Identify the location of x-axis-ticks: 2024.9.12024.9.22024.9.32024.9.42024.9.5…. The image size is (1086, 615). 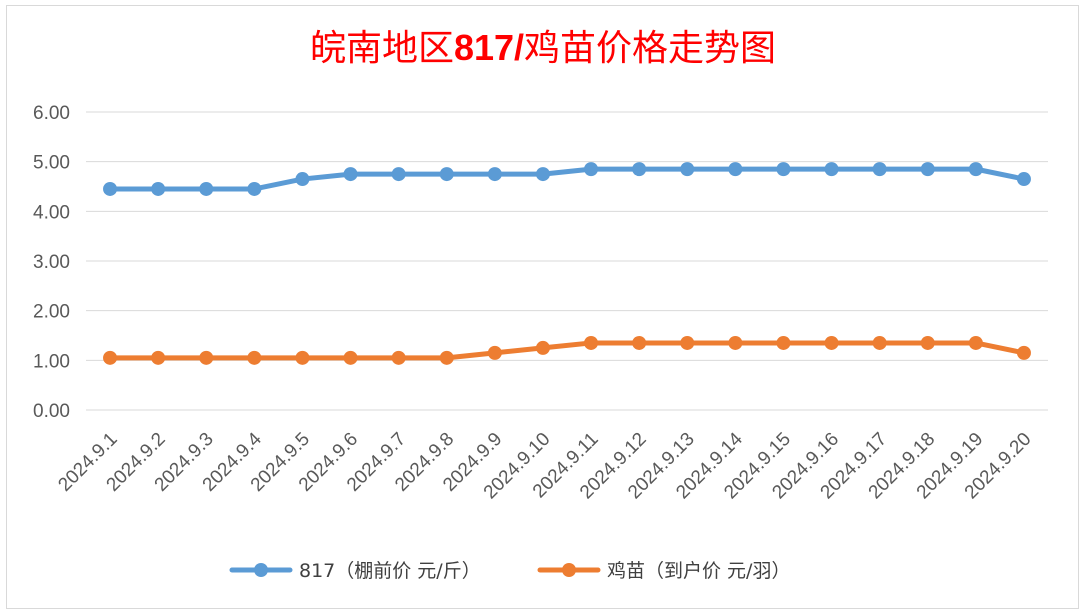
(544, 465).